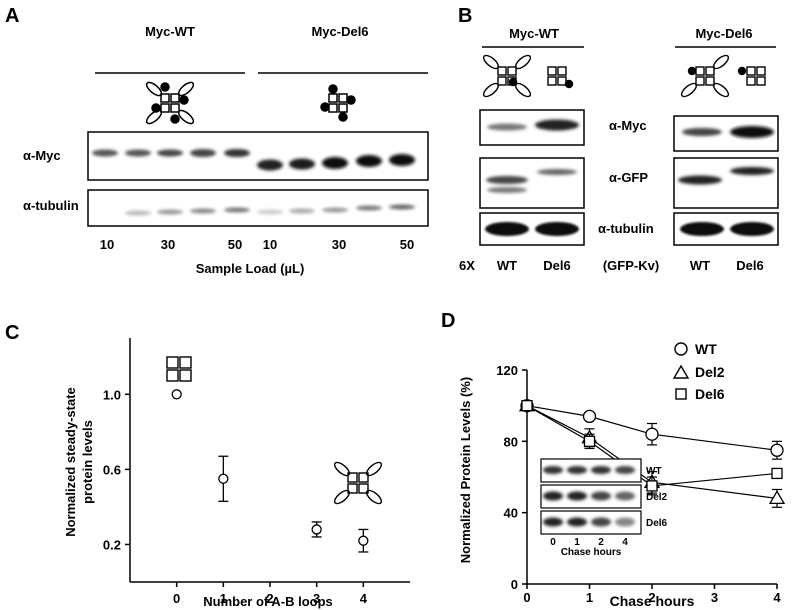  Describe the element at coordinates (553, 542) in the screenshot. I see `inset-tick: 0` at that location.